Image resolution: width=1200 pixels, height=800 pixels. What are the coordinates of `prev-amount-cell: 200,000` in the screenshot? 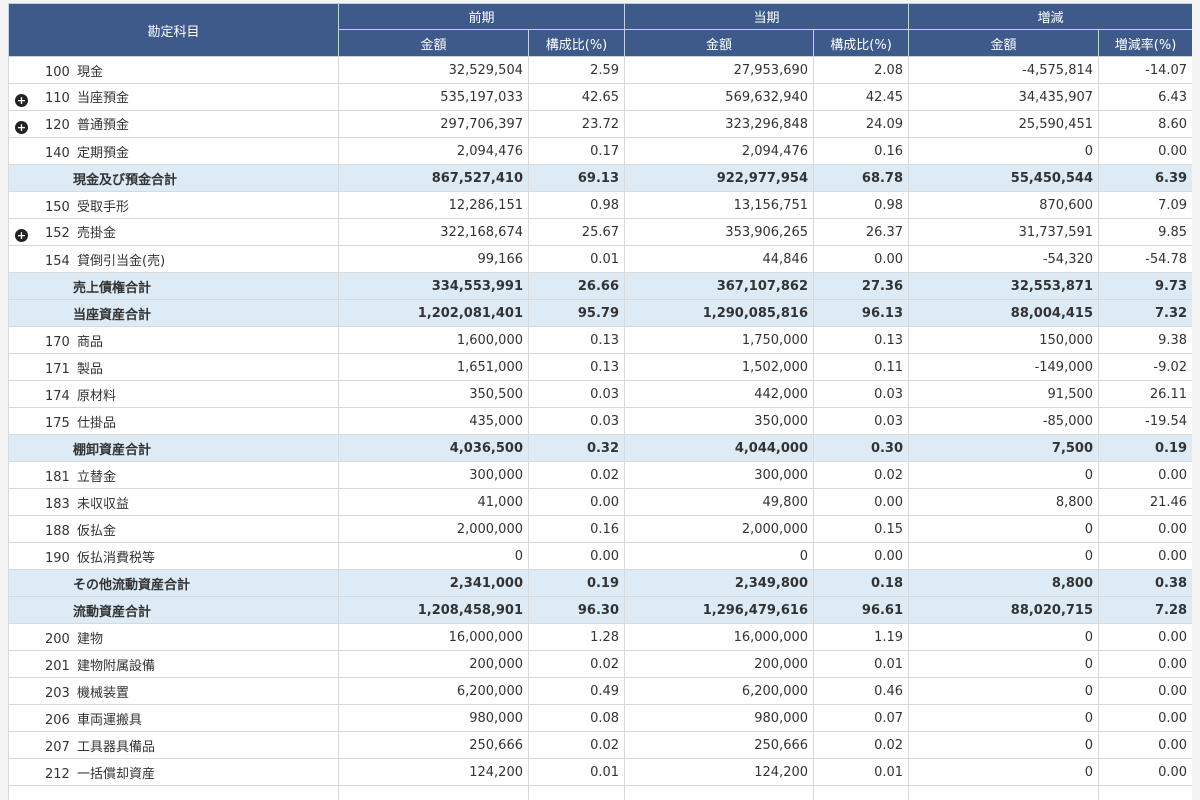 It's located at (433, 664).